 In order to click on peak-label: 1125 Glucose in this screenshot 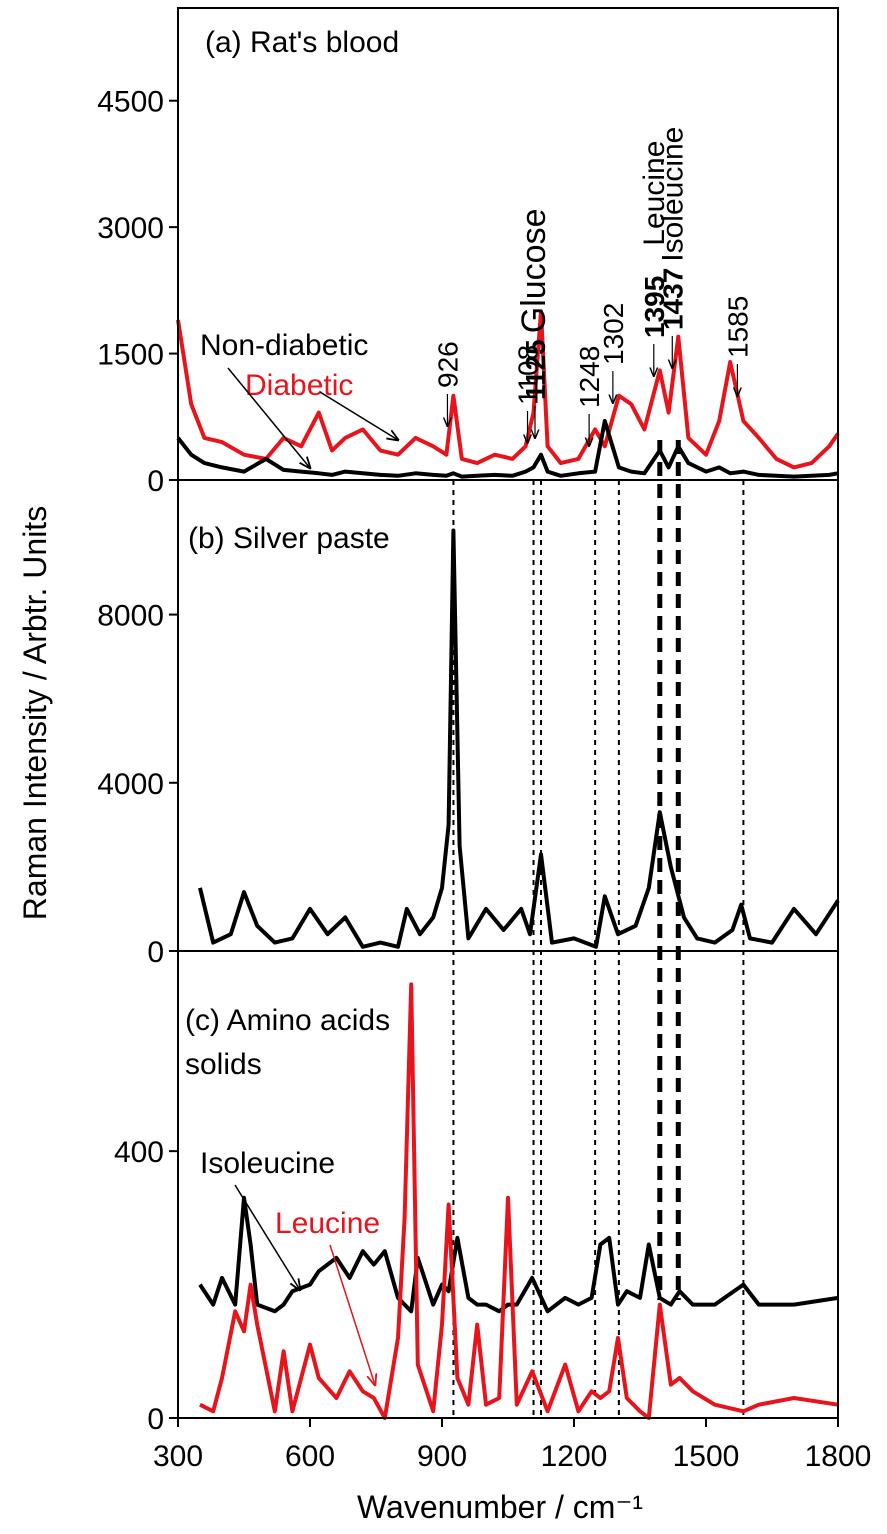, I will do `click(534, 304)`.